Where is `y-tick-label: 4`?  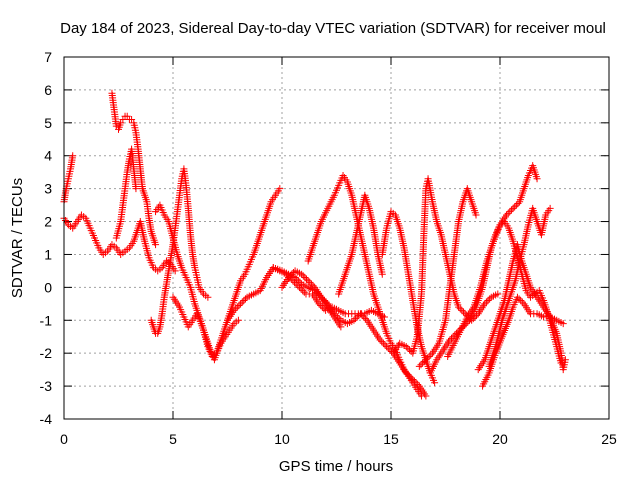
y-tick-label: 4 is located at coordinates (48, 156).